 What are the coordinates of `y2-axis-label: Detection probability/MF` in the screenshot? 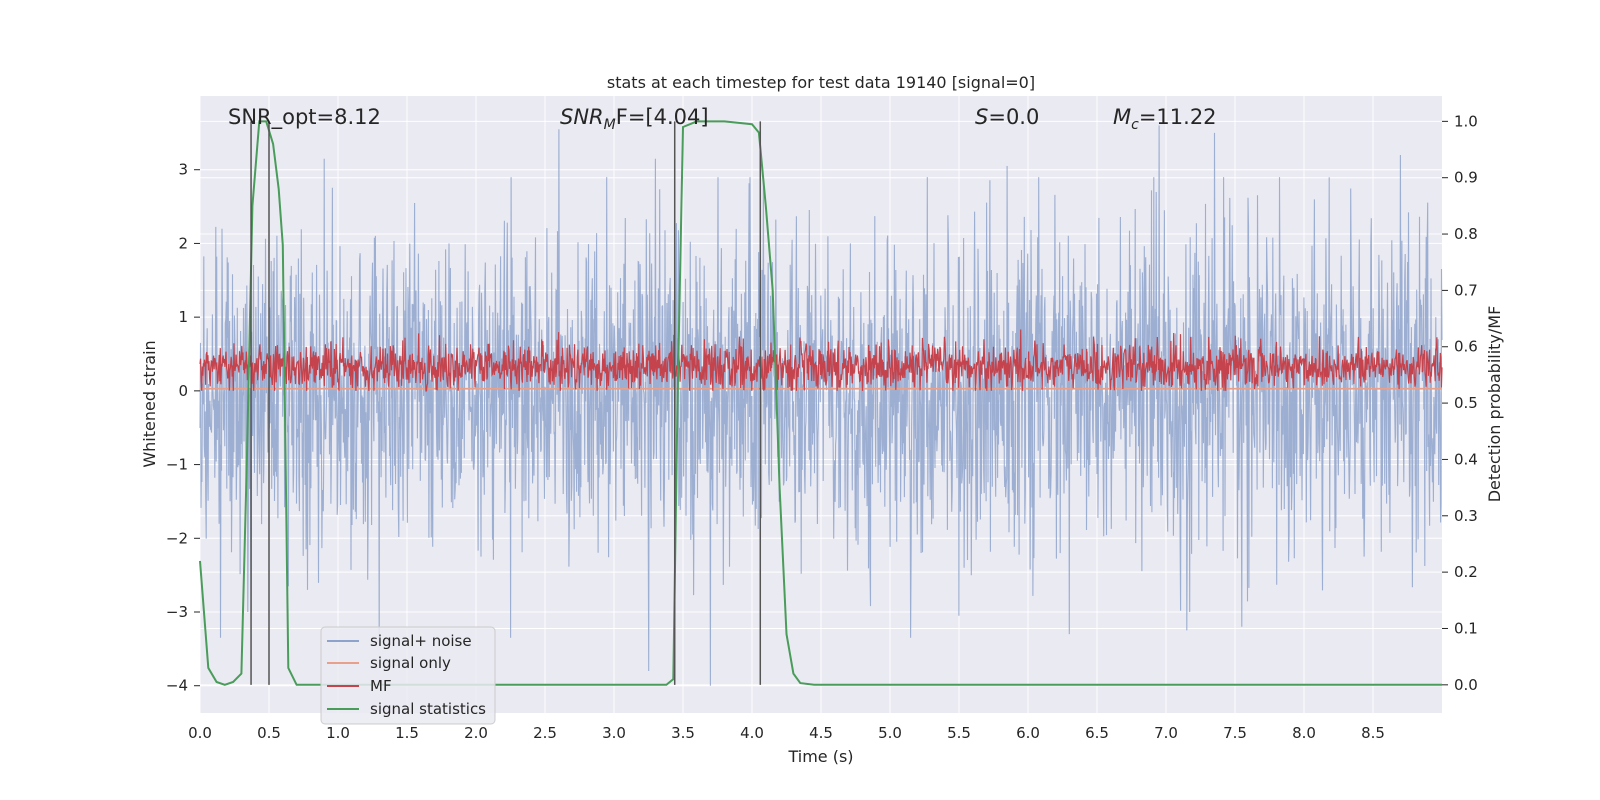 It's located at (1494, 404).